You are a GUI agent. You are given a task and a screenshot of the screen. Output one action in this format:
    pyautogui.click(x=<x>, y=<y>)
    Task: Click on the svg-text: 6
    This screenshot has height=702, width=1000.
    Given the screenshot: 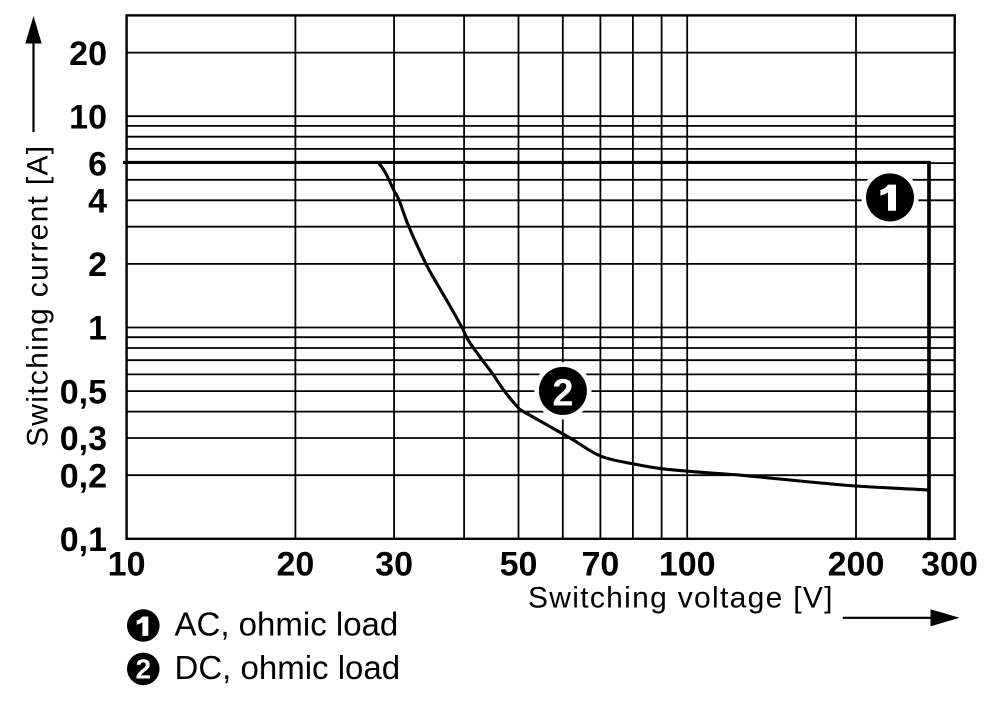 What is the action you would take?
    pyautogui.click(x=97, y=164)
    